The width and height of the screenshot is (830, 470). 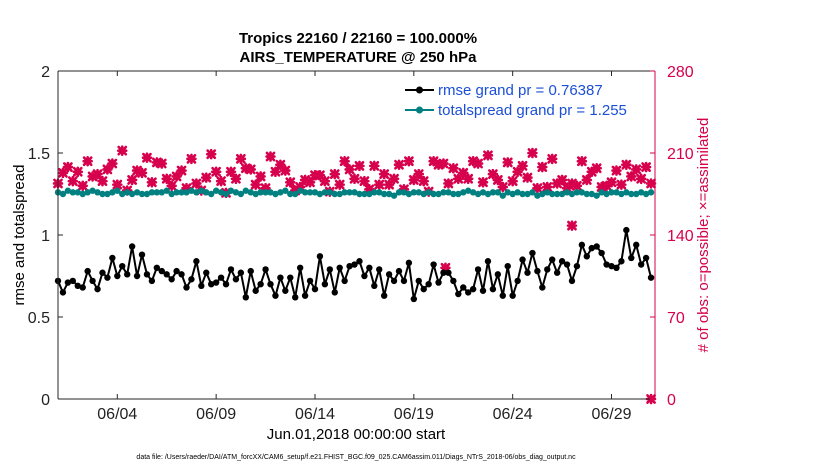 I want to click on y-right-tick-label: 210, so click(x=680, y=154).